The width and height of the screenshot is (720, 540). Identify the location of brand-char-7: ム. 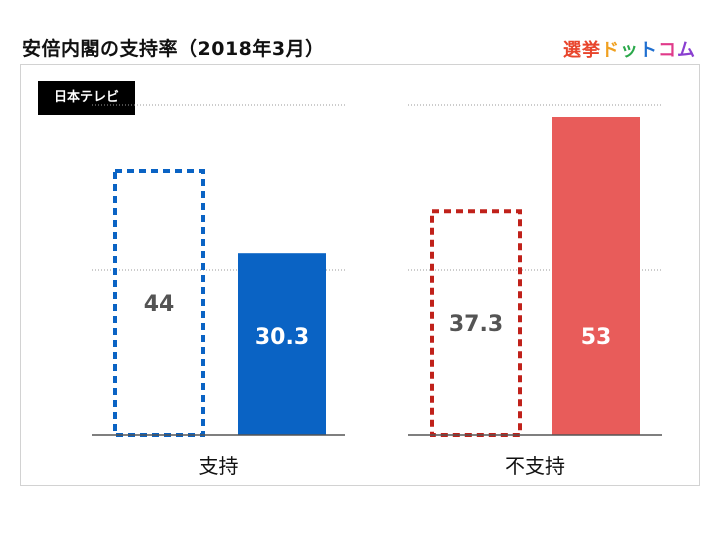
(686, 50).